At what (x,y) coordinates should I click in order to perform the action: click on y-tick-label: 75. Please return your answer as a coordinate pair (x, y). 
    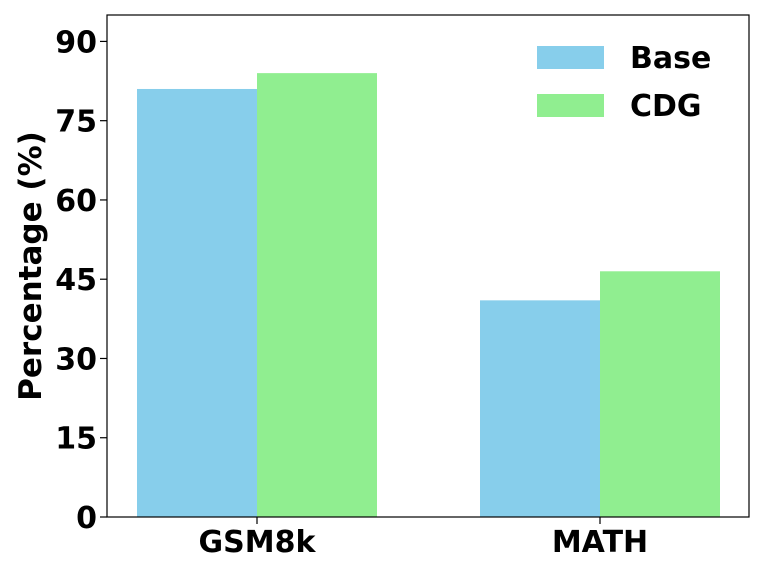
    Looking at the image, I should click on (76, 122).